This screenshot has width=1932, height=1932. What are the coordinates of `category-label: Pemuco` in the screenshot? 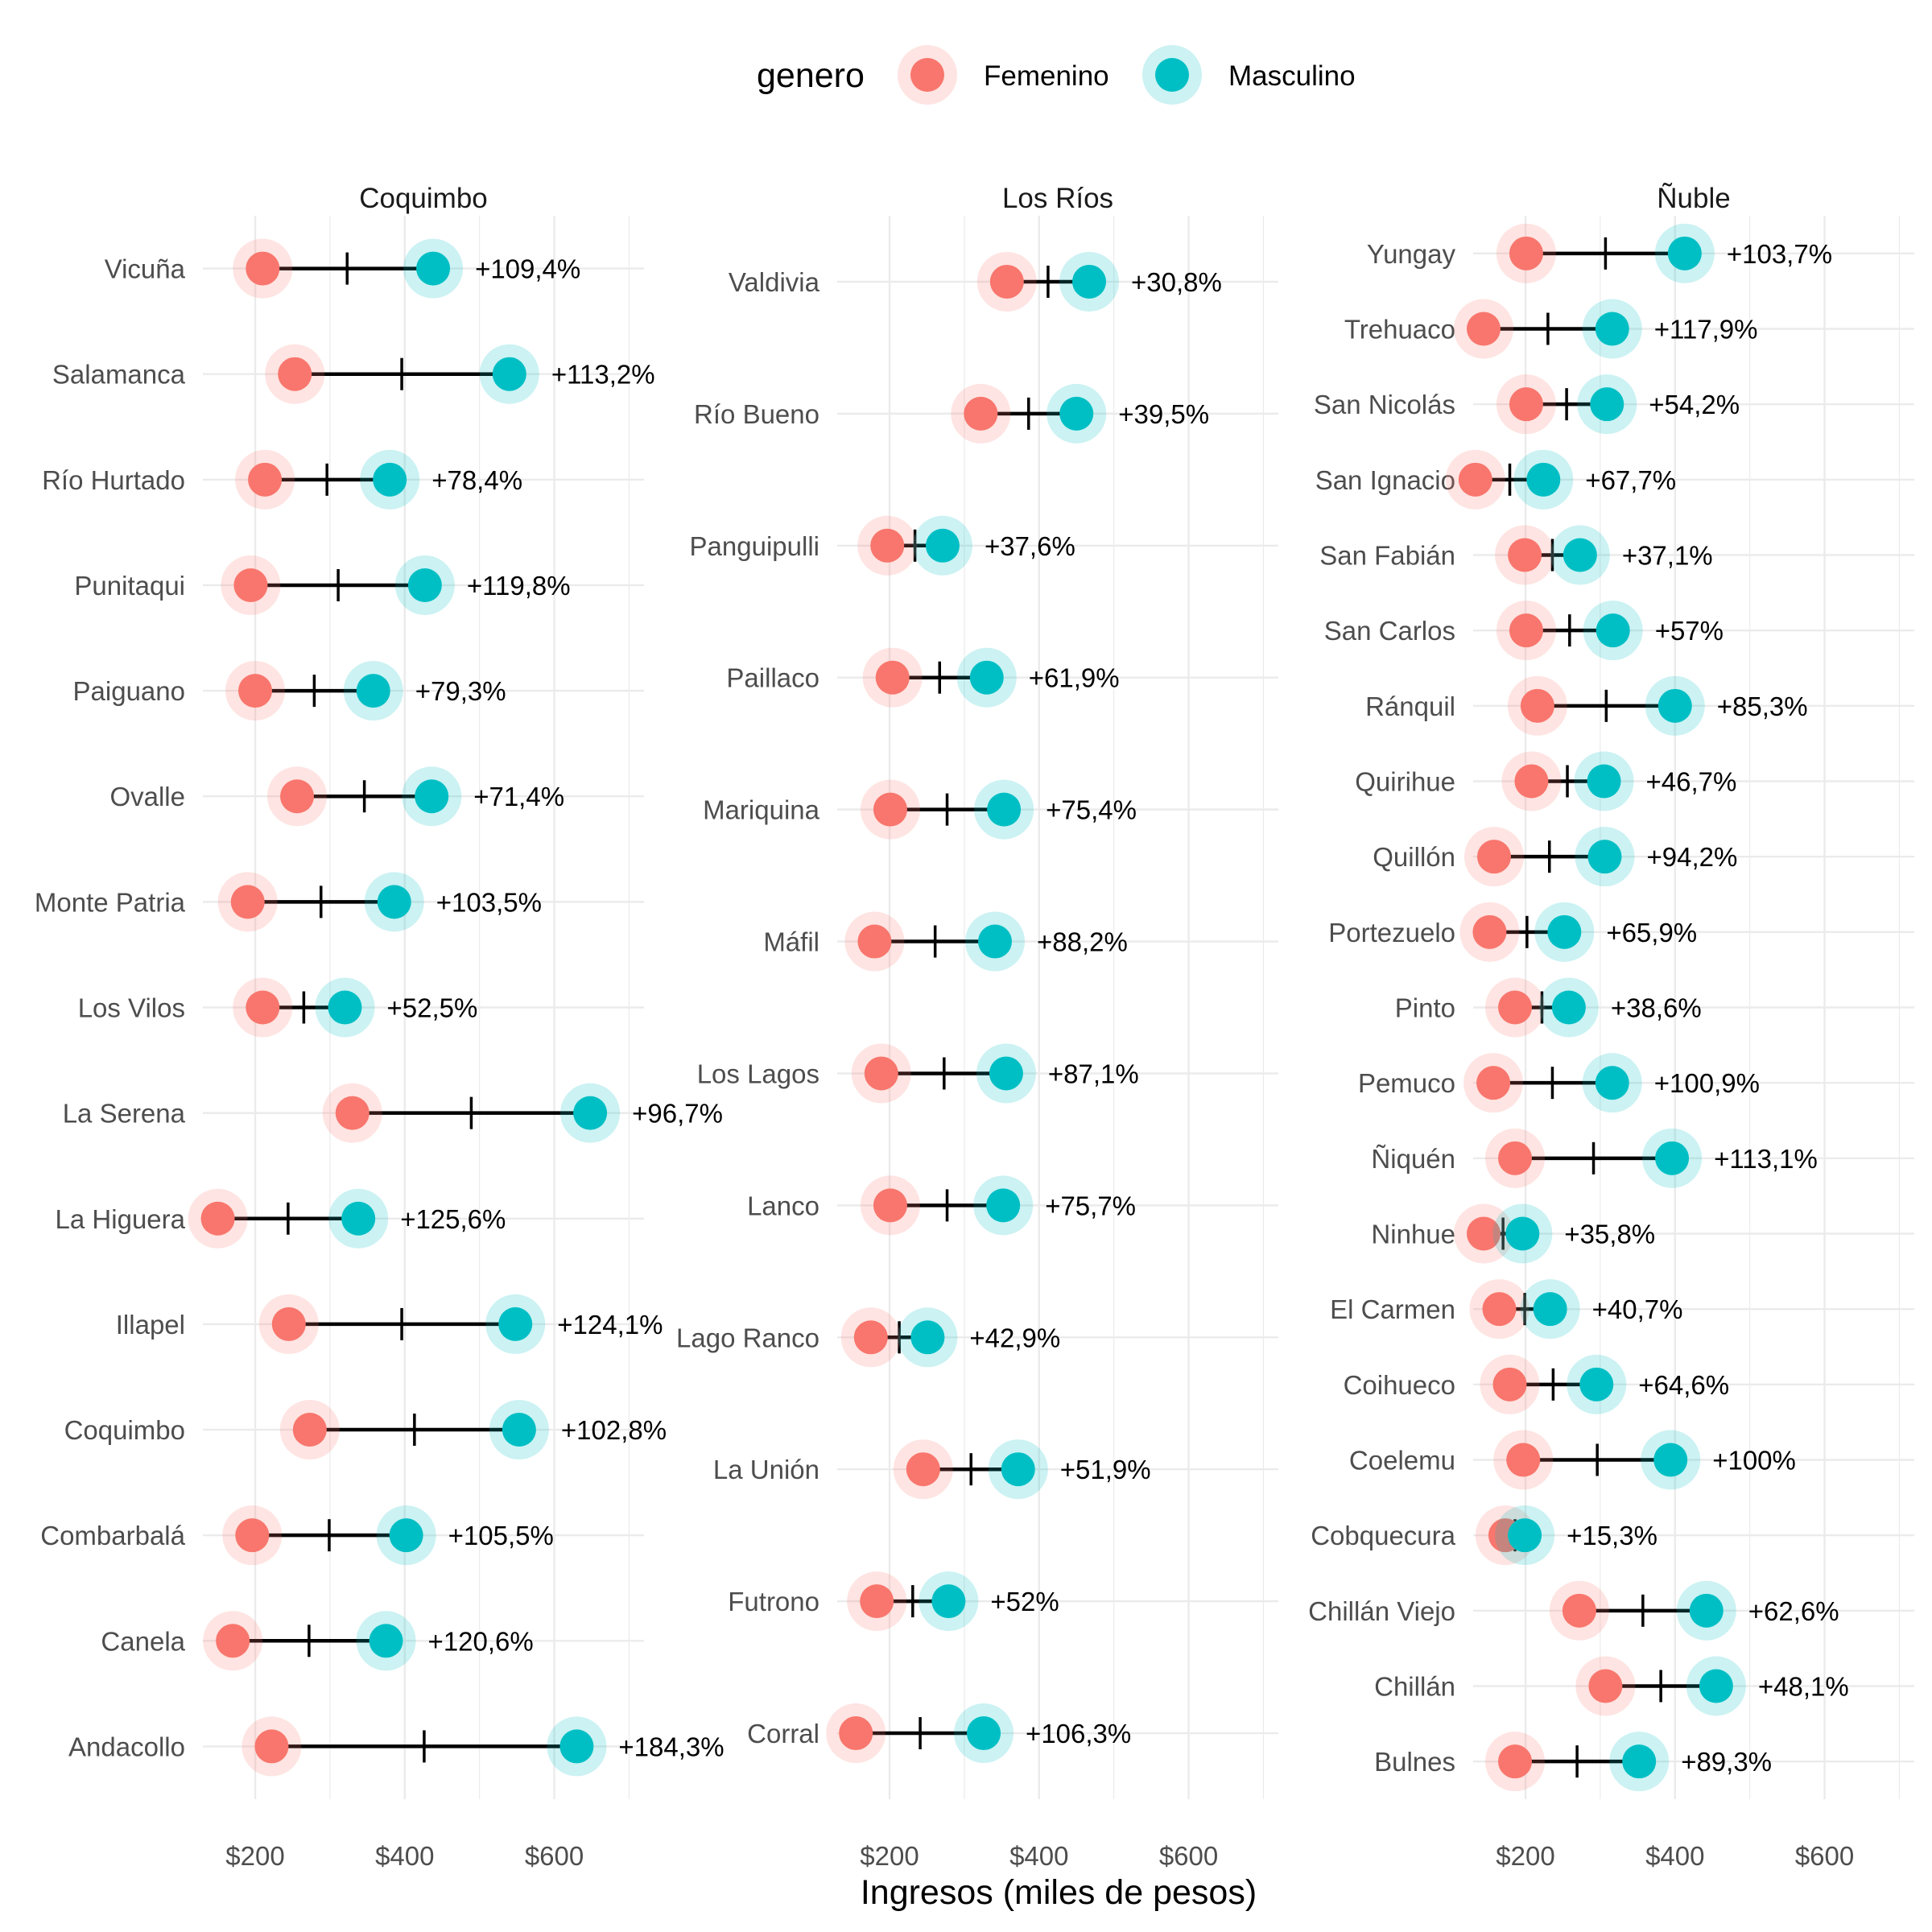 It's located at (1406, 1083).